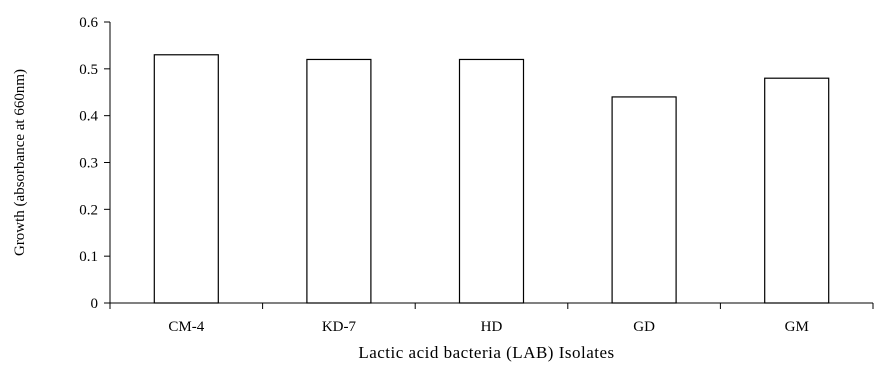 This screenshot has width=885, height=365. Describe the element at coordinates (88, 70) in the screenshot. I see `y-tick-label: 0.5` at that location.